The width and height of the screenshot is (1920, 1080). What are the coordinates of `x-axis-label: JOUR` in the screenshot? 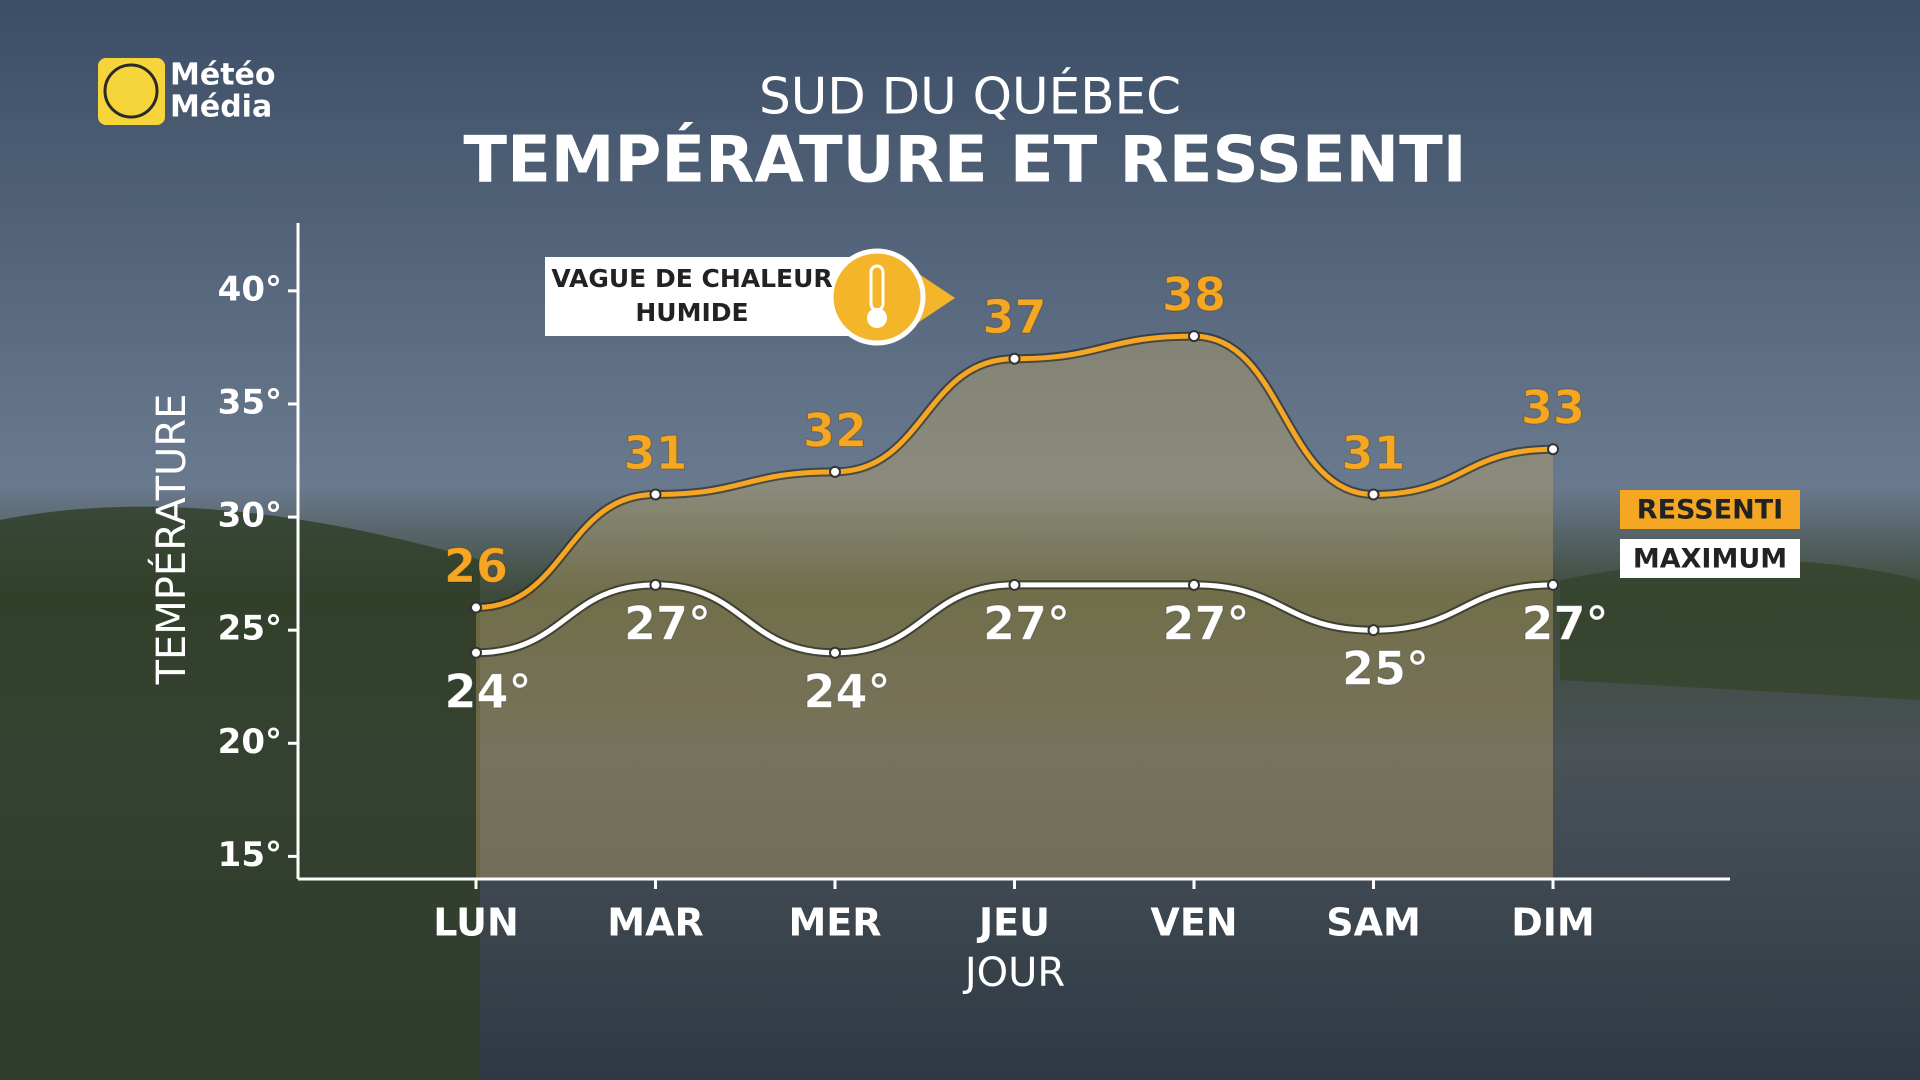 It's located at (1013, 973).